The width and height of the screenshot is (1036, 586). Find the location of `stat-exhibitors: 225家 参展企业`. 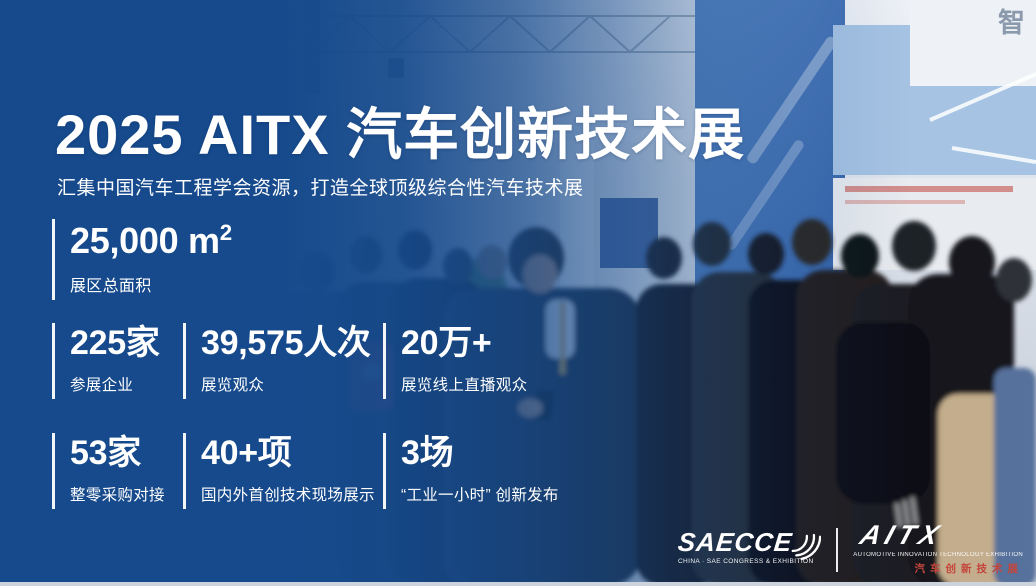

stat-exhibitors: 225家 参展企业 is located at coordinates (117, 361).